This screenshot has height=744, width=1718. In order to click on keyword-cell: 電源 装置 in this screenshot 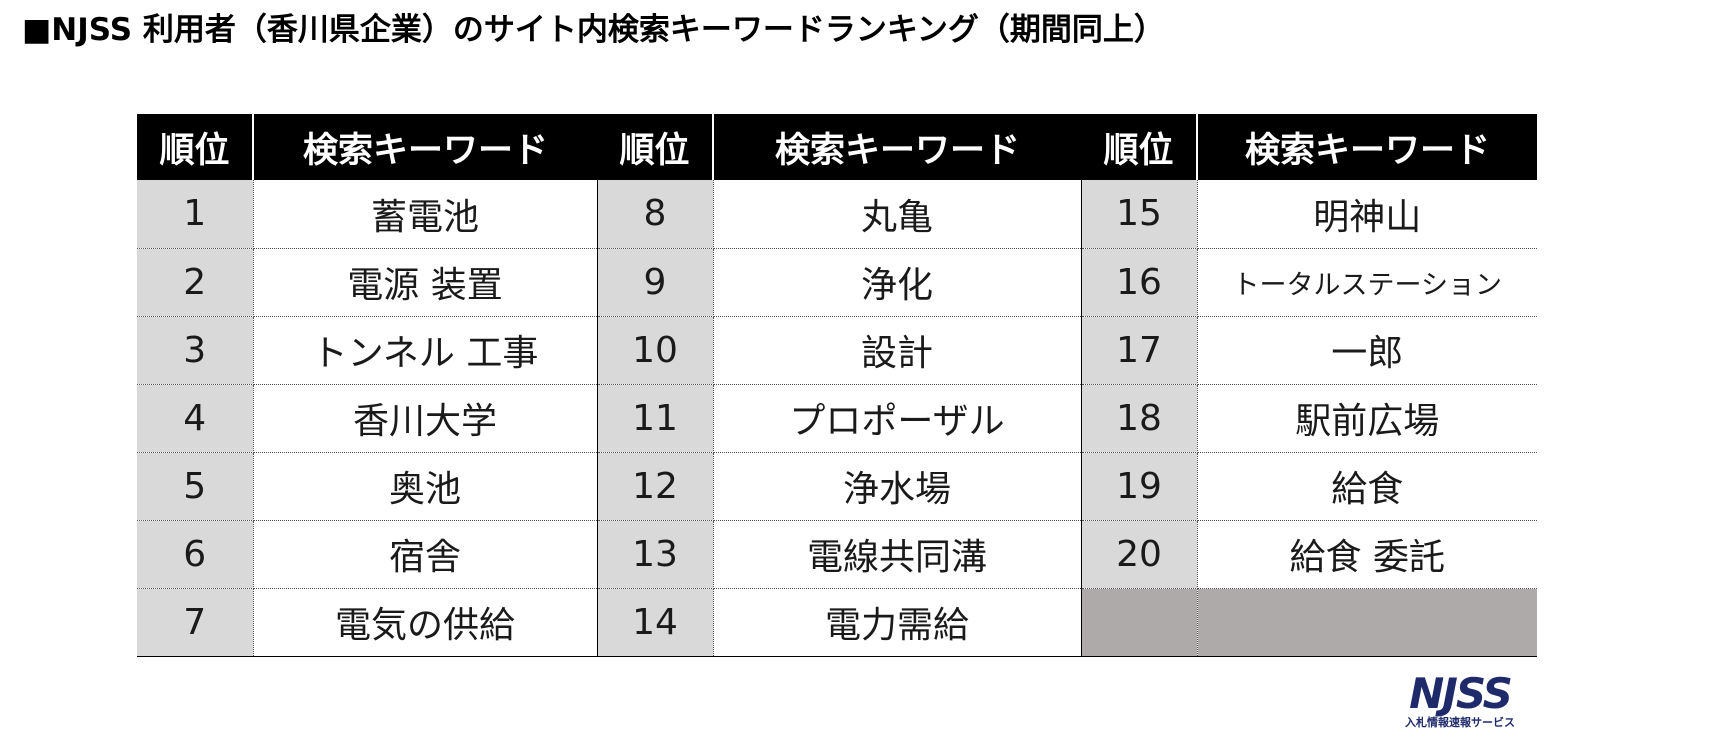, I will do `click(425, 282)`.